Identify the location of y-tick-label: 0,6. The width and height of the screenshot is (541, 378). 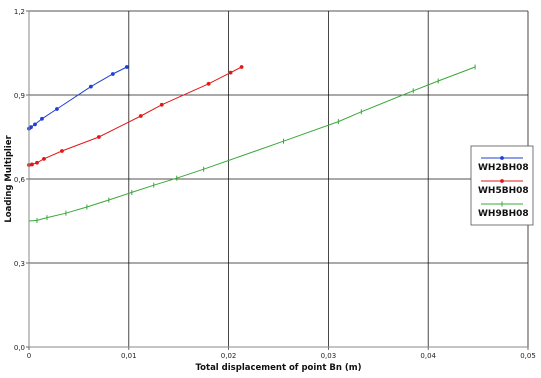
(20, 180).